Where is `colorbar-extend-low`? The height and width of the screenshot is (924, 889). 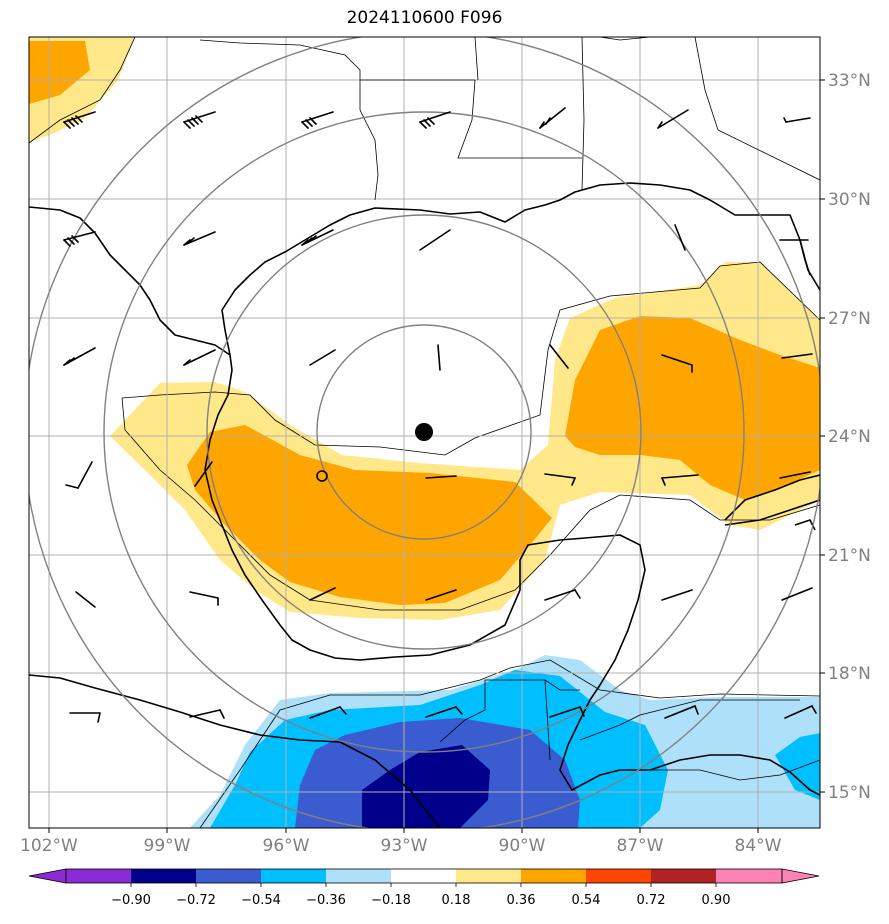
colorbar-extend-low is located at coordinates (47, 876).